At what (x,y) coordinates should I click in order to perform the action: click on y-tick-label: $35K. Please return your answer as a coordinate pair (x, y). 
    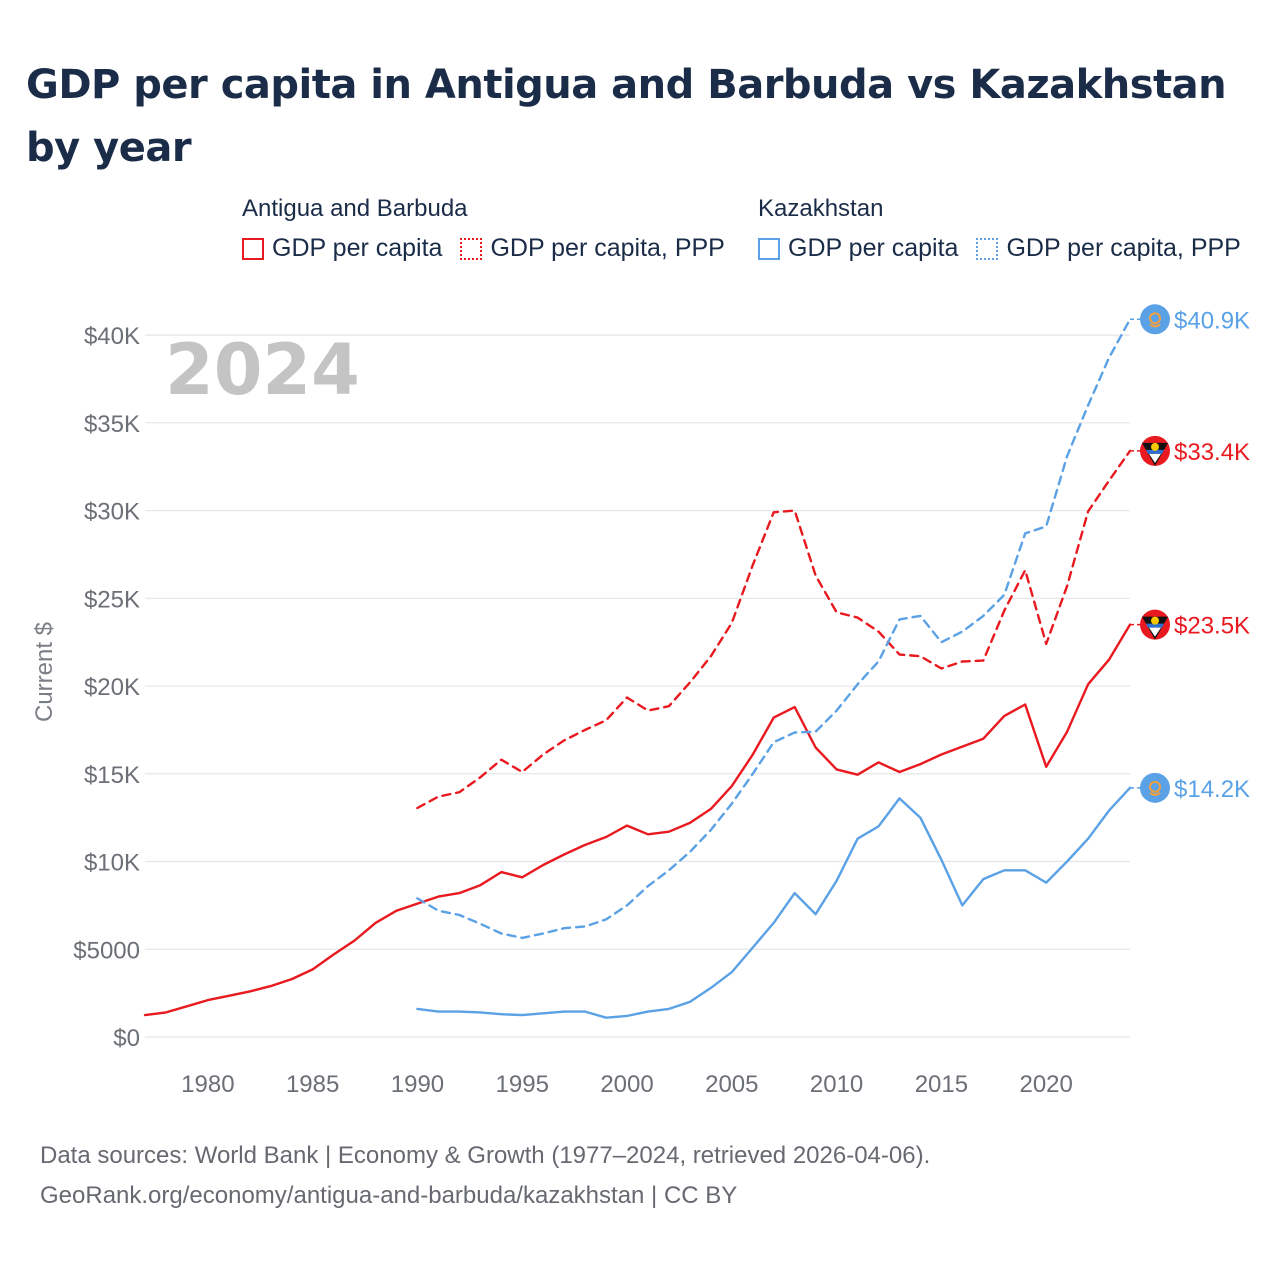
    Looking at the image, I should click on (112, 424).